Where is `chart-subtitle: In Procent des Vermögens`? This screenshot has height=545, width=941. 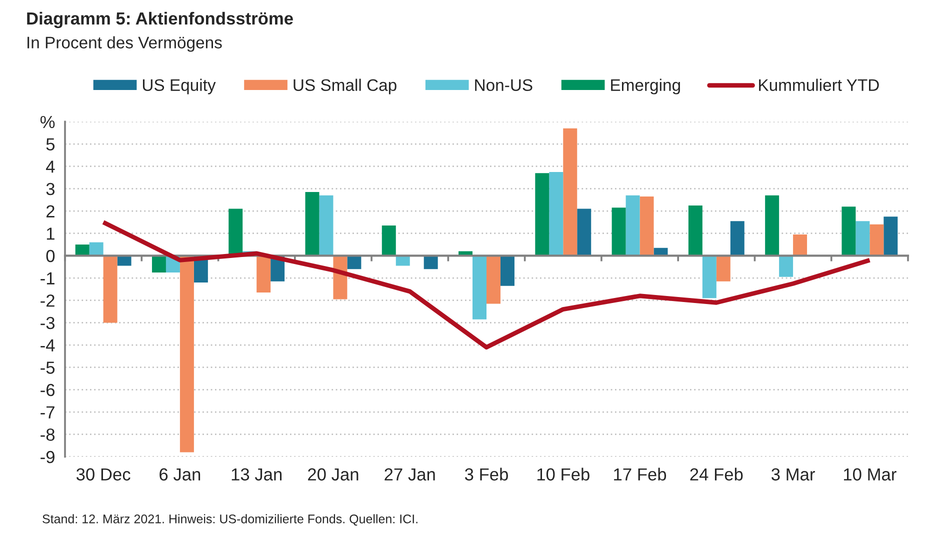 chart-subtitle: In Procent des Vermögens is located at coordinates (125, 44).